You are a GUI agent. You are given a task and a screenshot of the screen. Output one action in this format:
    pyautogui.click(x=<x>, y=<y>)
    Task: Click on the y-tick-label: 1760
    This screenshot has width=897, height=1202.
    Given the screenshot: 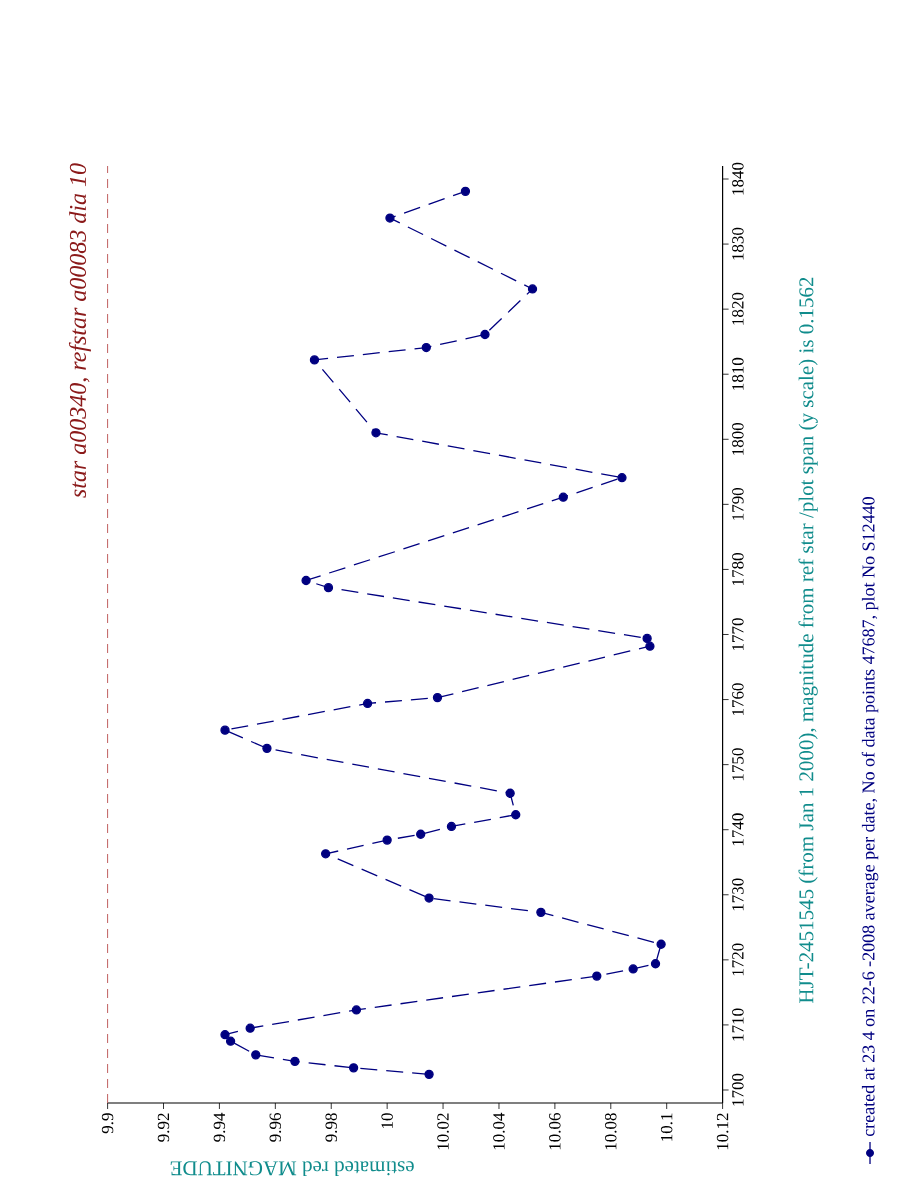 What is the action you would take?
    pyautogui.click(x=738, y=699)
    